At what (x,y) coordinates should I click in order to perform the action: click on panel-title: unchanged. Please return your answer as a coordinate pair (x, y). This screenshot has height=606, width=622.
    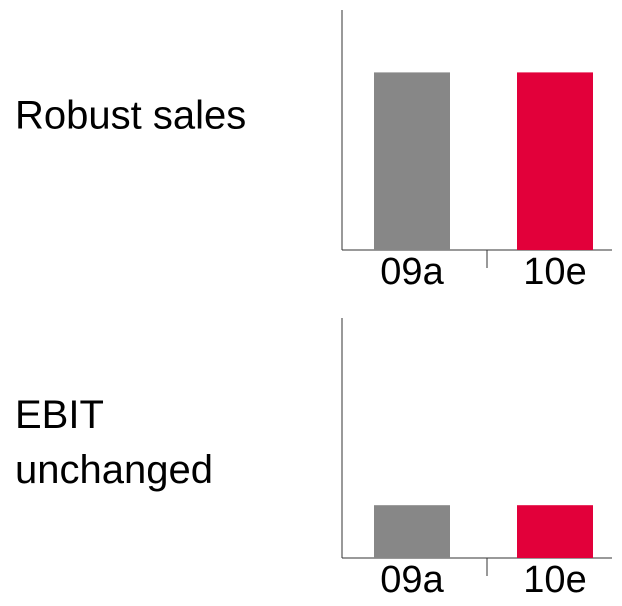
    Looking at the image, I should click on (114, 470).